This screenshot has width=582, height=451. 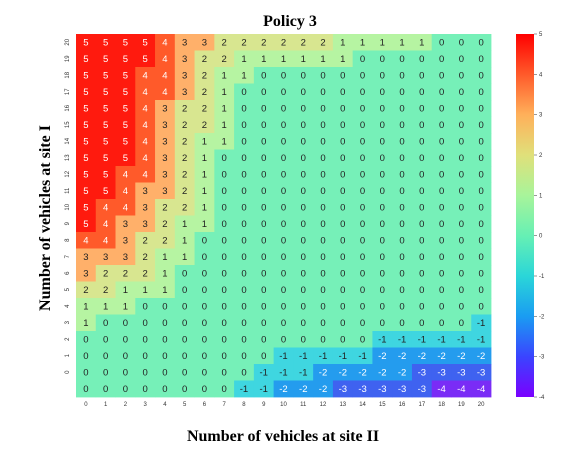 What do you see at coordinates (461, 389) in the screenshot?
I see `cell-value-label: -4` at bounding box center [461, 389].